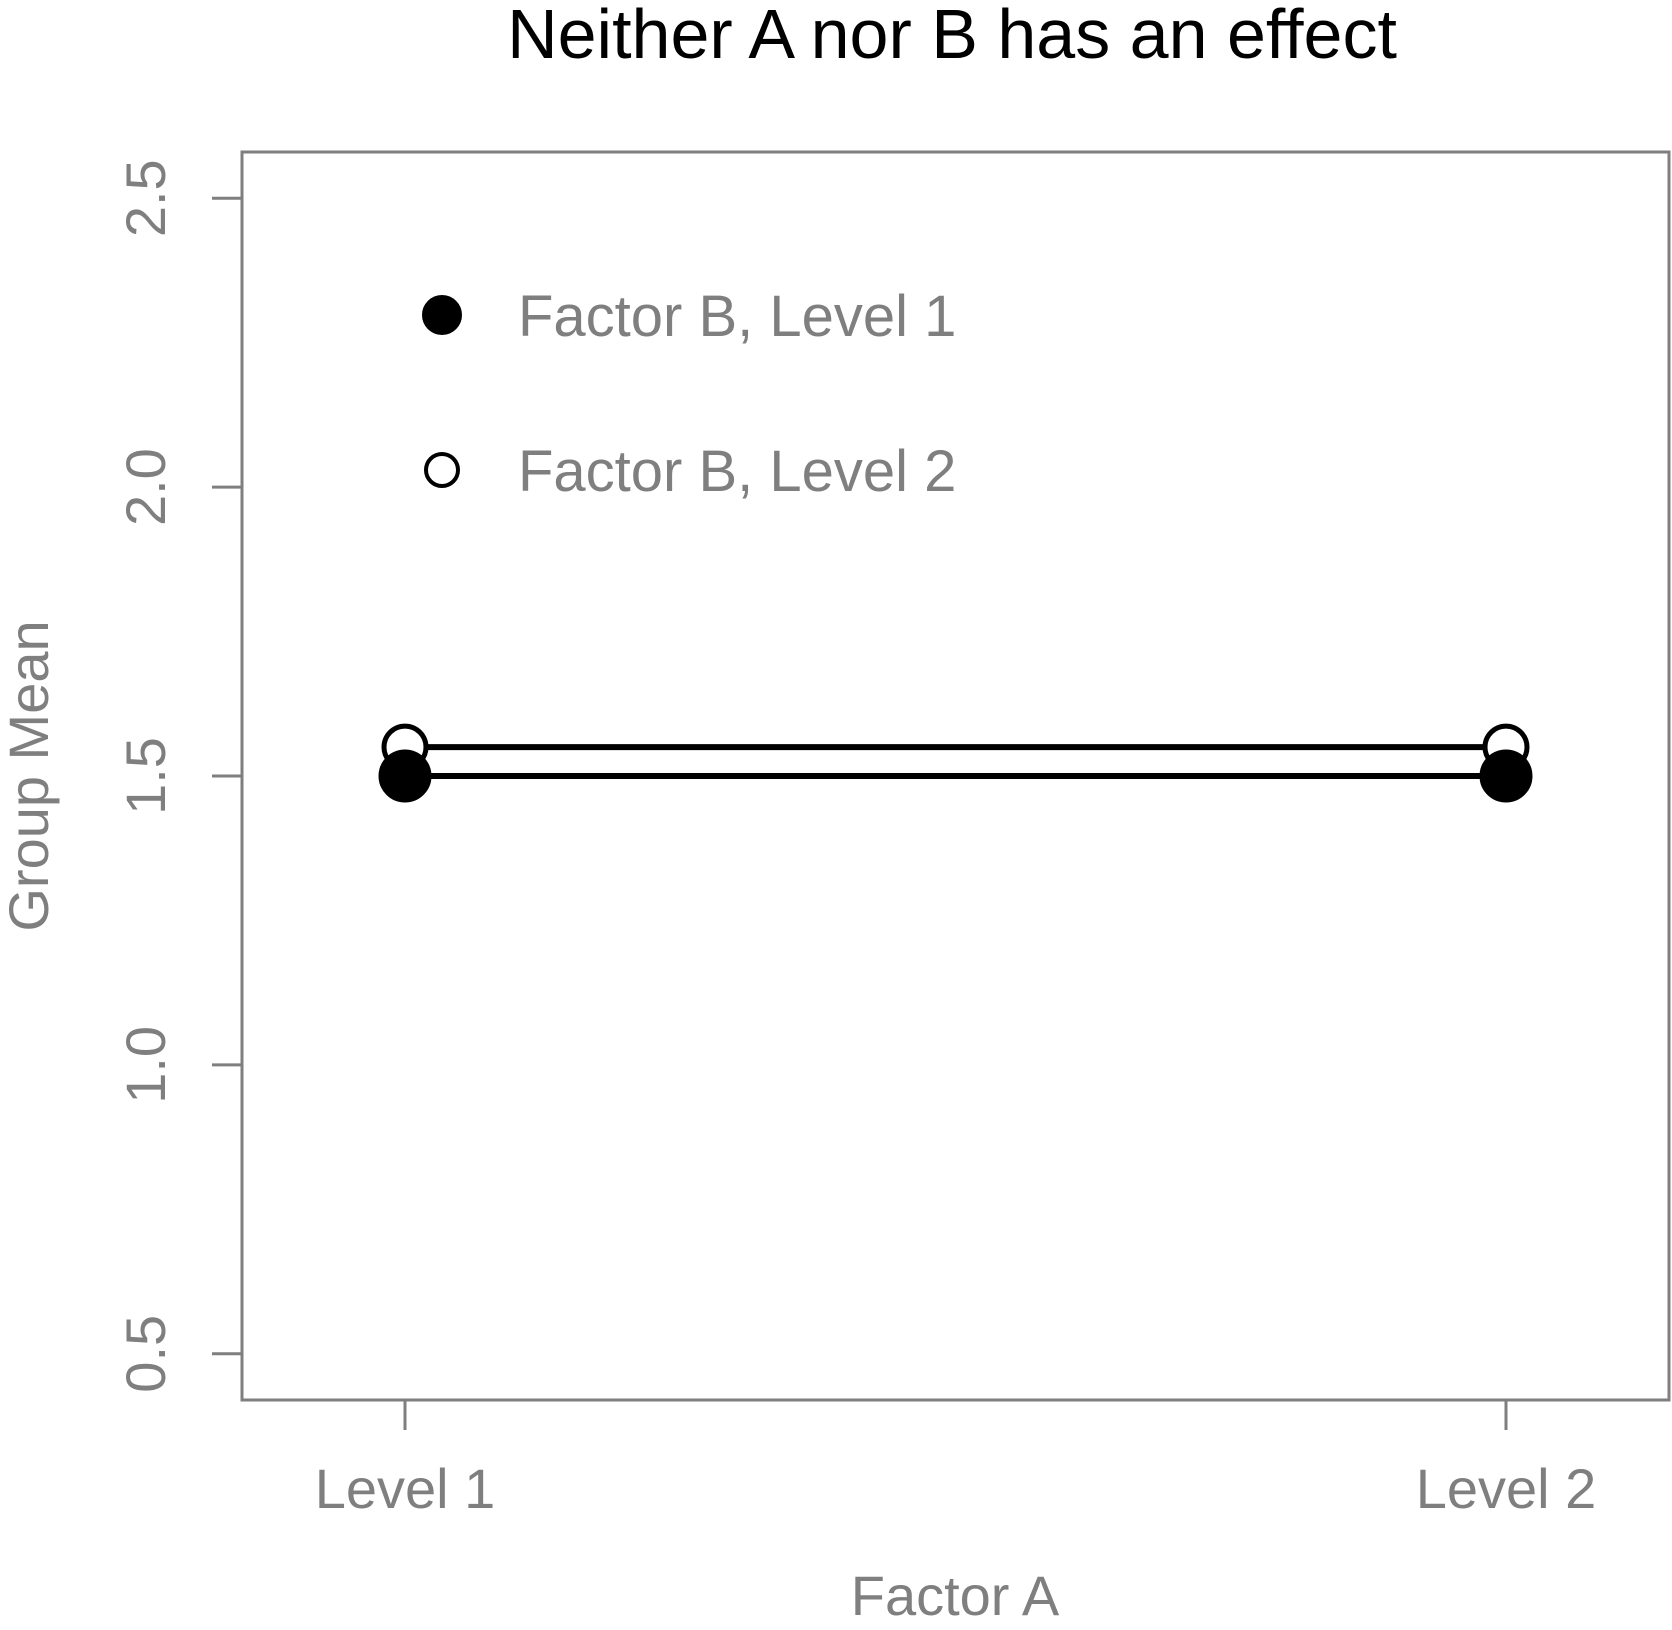  I want to click on chart-title: Neither A nor B has an effect, so click(952, 36).